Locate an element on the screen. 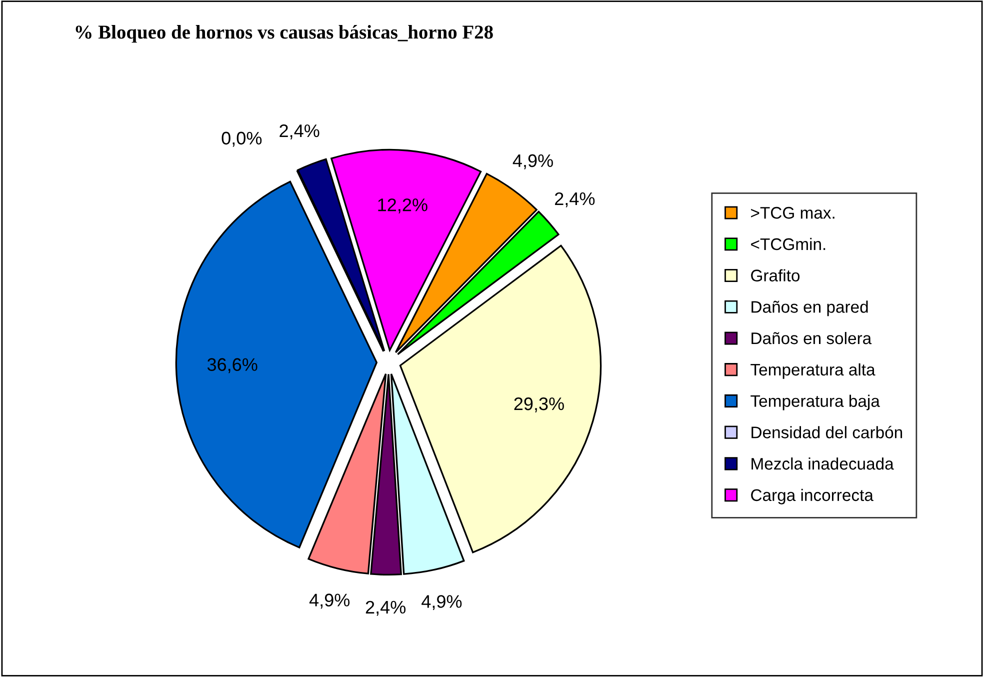 This screenshot has width=984, height=677. legend-label: Mezcla inadecuada is located at coordinates (823, 463).